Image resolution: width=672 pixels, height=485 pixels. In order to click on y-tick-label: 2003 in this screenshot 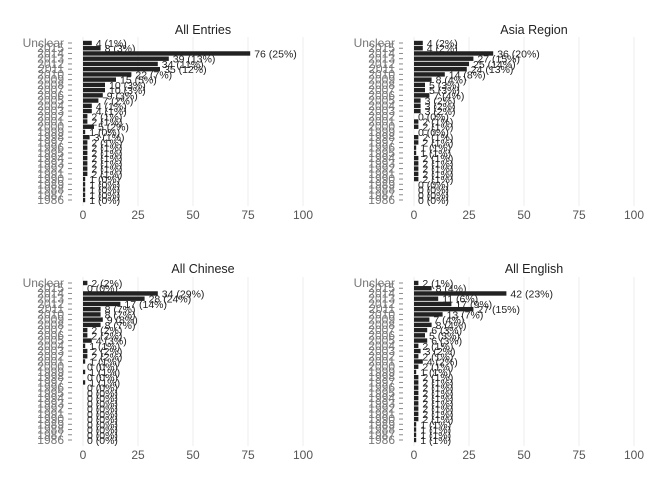, I will do `click(381, 351)`.